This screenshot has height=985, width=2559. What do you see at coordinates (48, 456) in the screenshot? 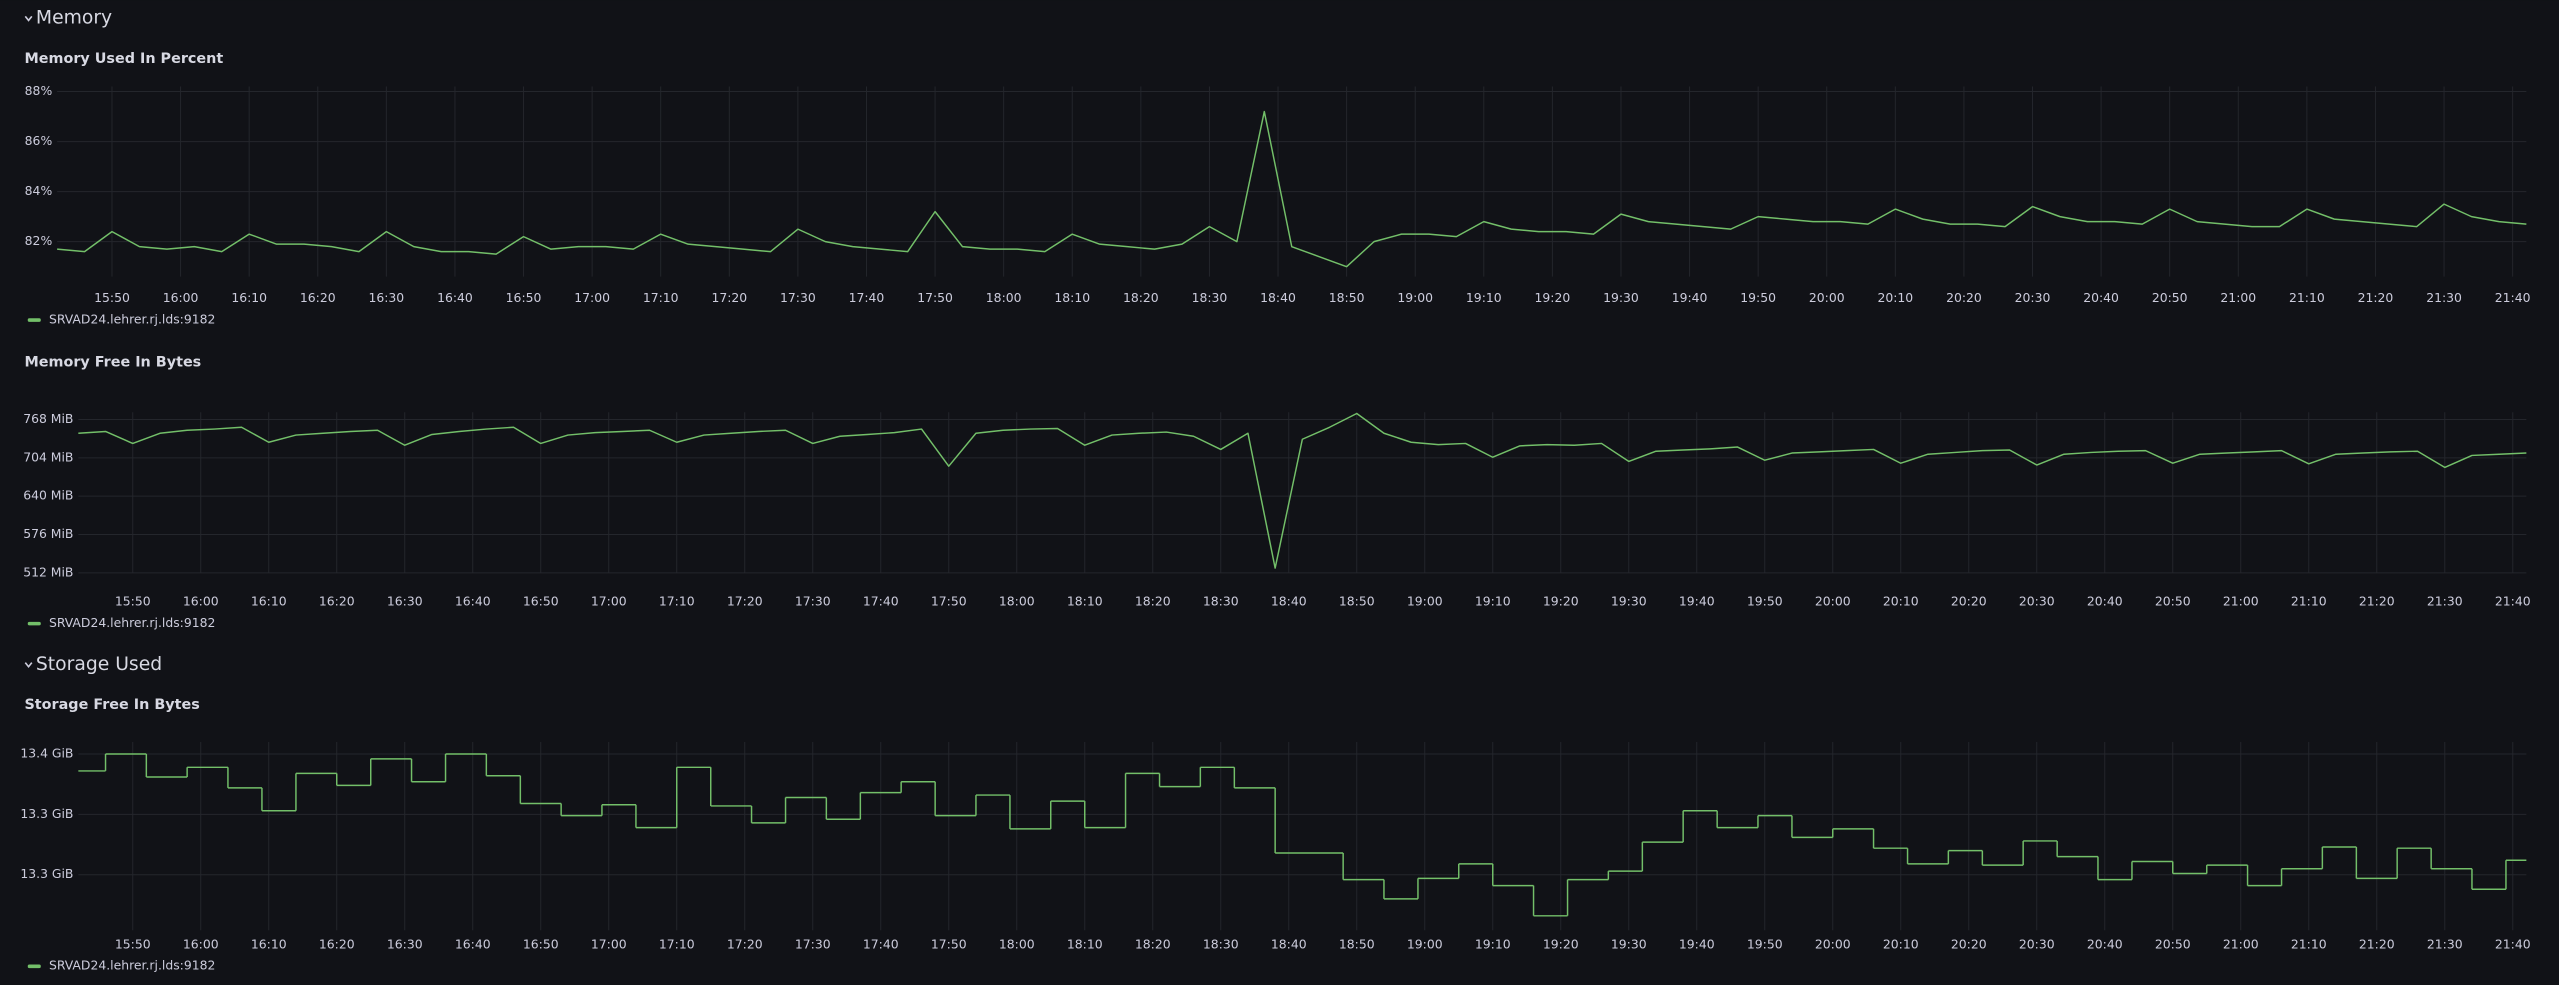
I see `y-tick-label: 704 MiB` at bounding box center [48, 456].